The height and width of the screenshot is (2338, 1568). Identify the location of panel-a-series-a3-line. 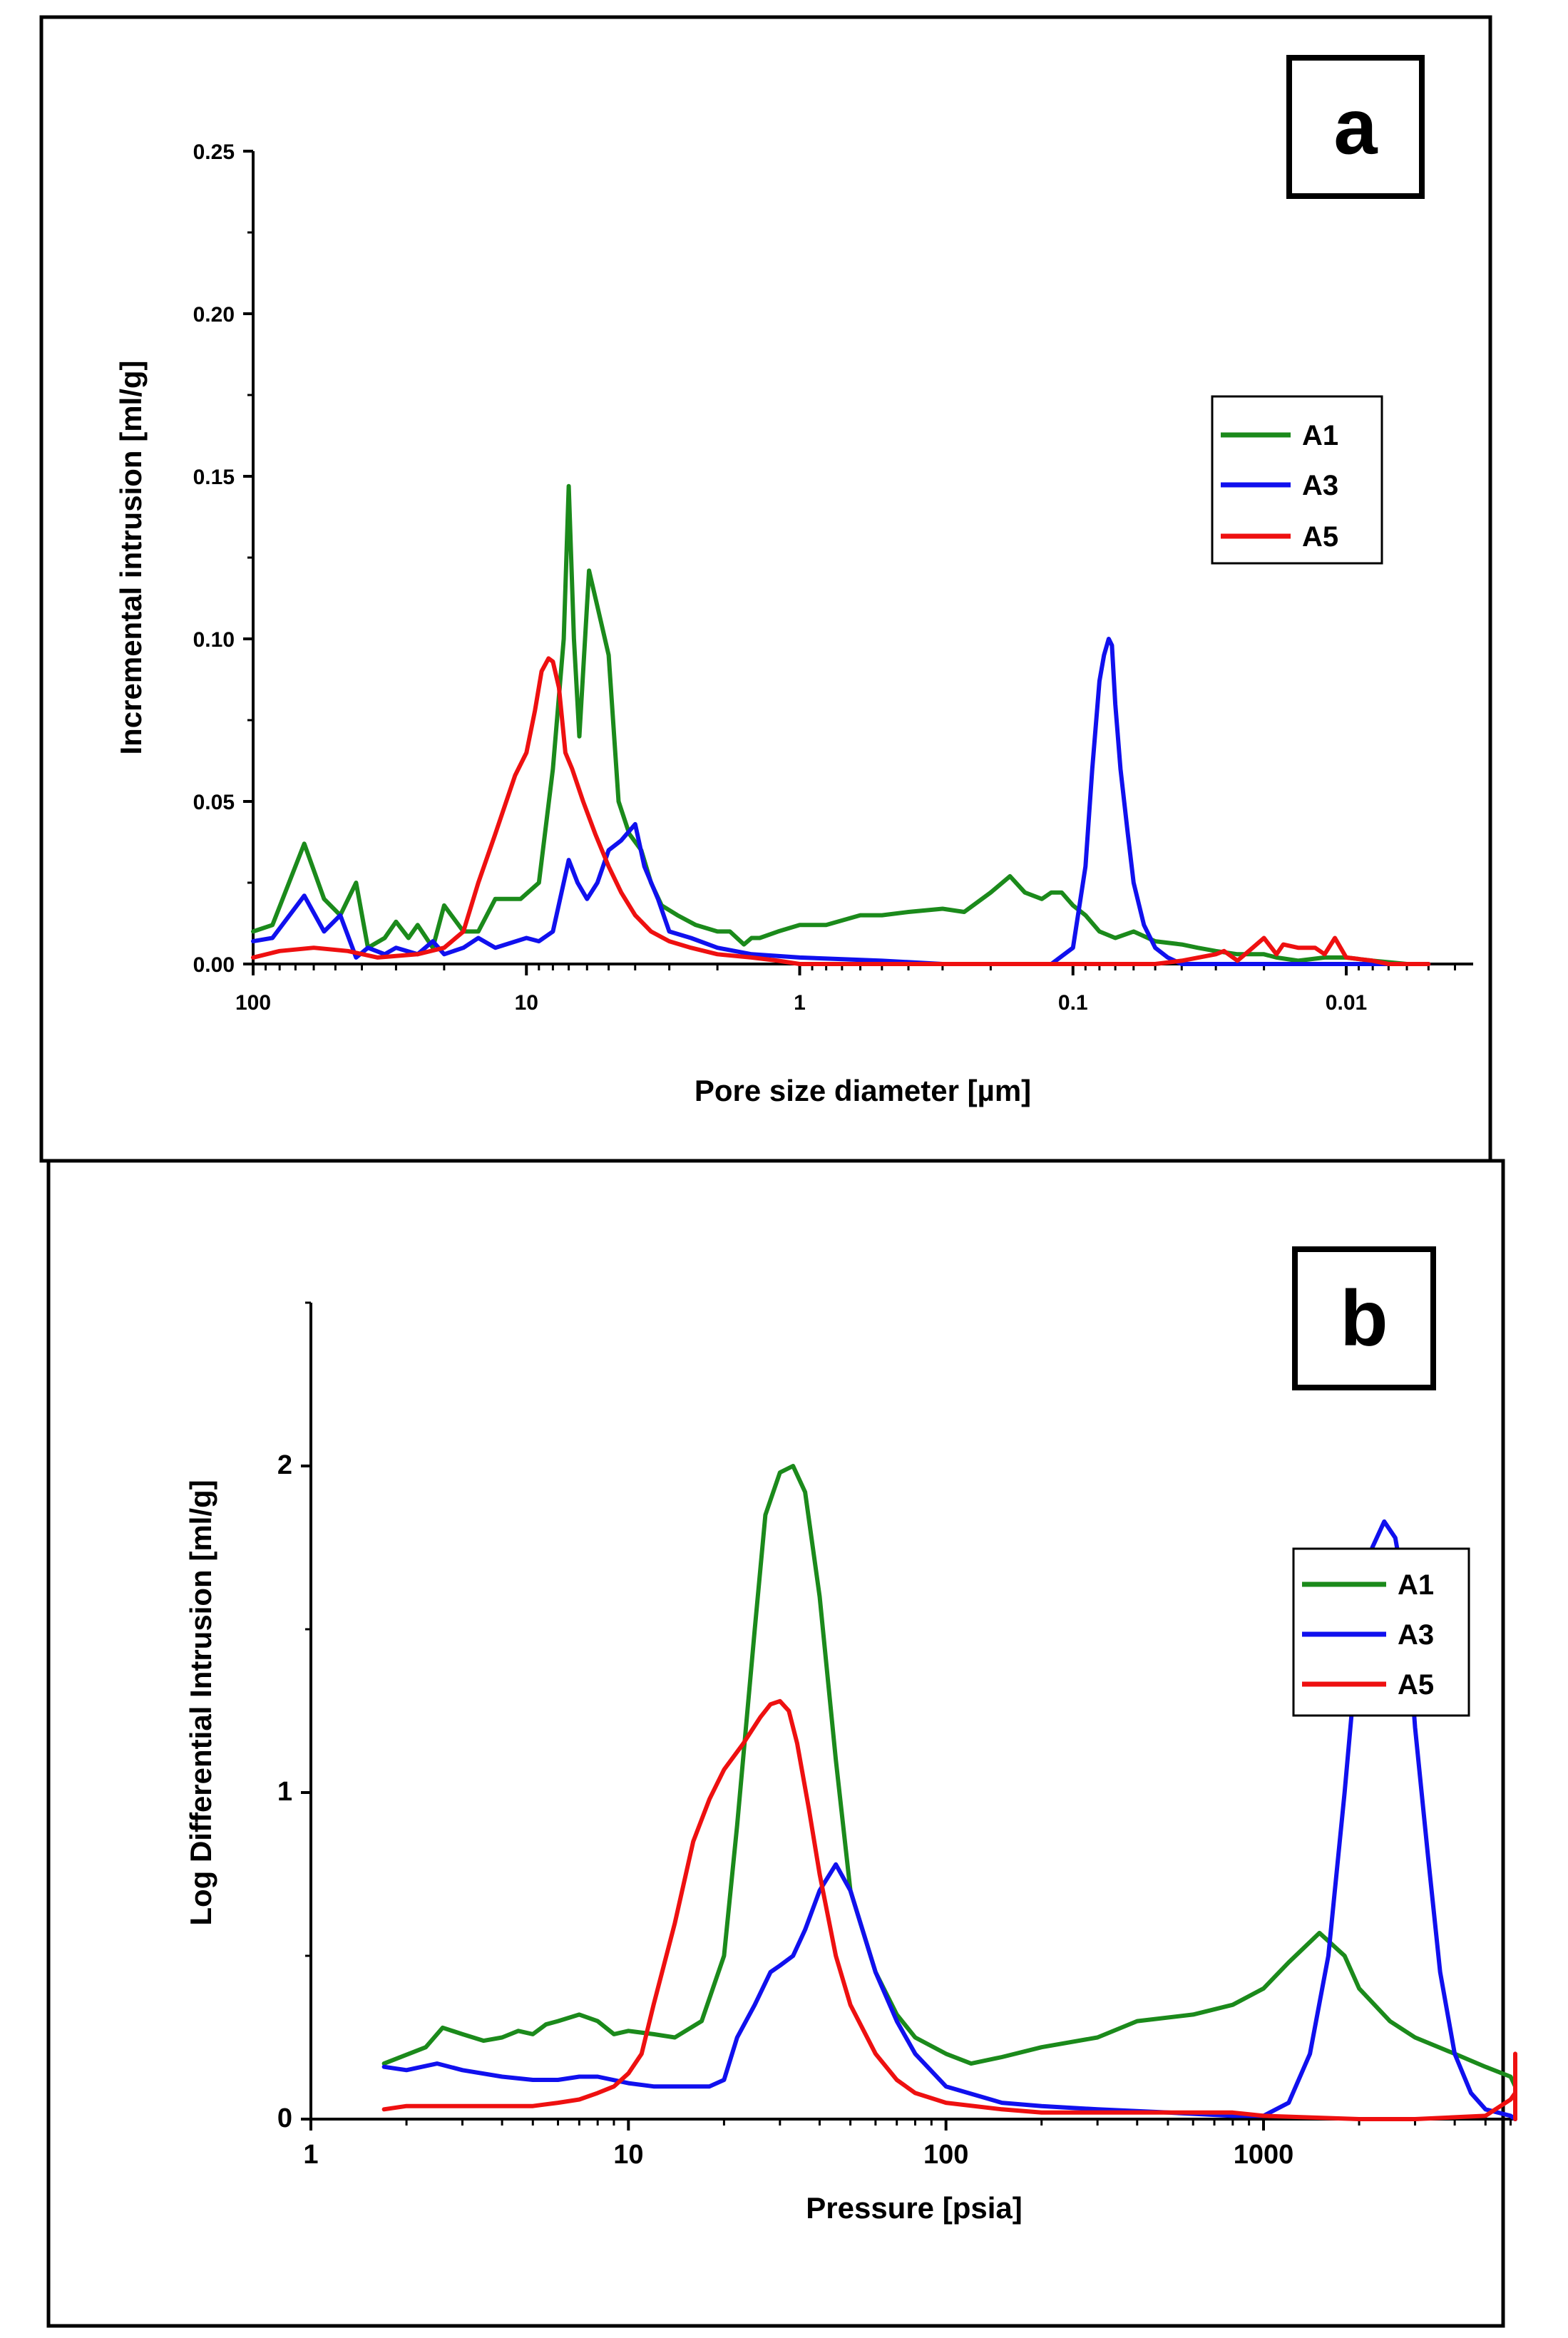
(841, 801).